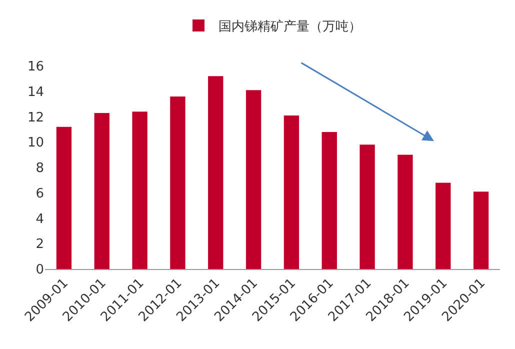  What do you see at coordinates (35, 118) in the screenshot?
I see `y-tick-label: 12` at bounding box center [35, 118].